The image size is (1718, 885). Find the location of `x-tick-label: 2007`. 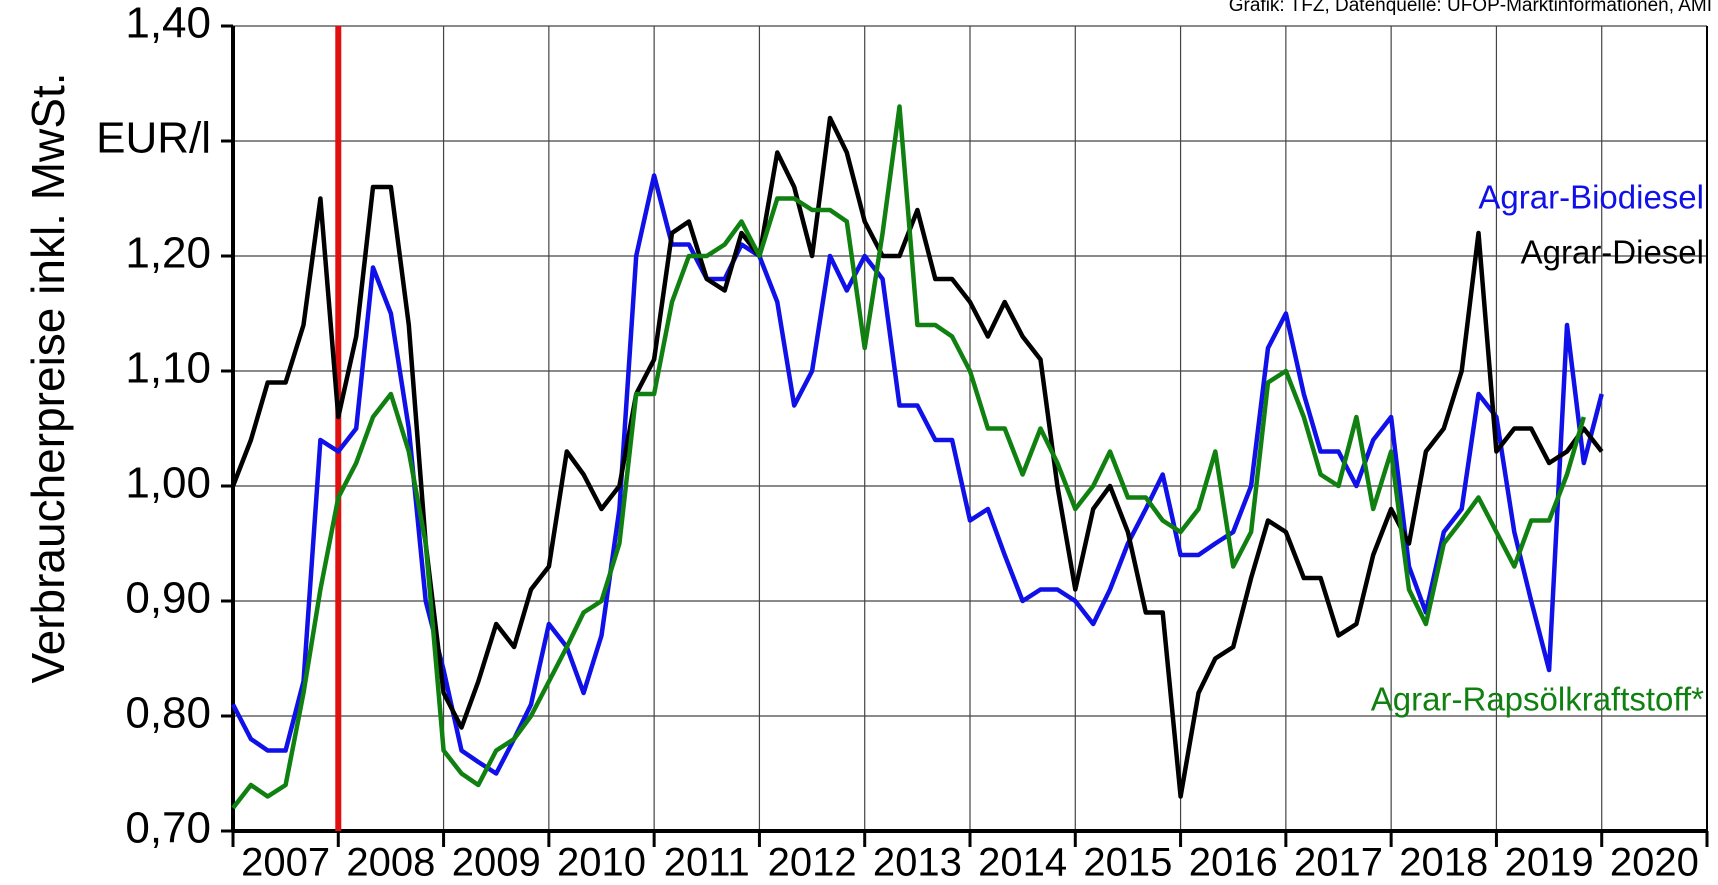

x-tick-label: 2007 is located at coordinates (285, 863).